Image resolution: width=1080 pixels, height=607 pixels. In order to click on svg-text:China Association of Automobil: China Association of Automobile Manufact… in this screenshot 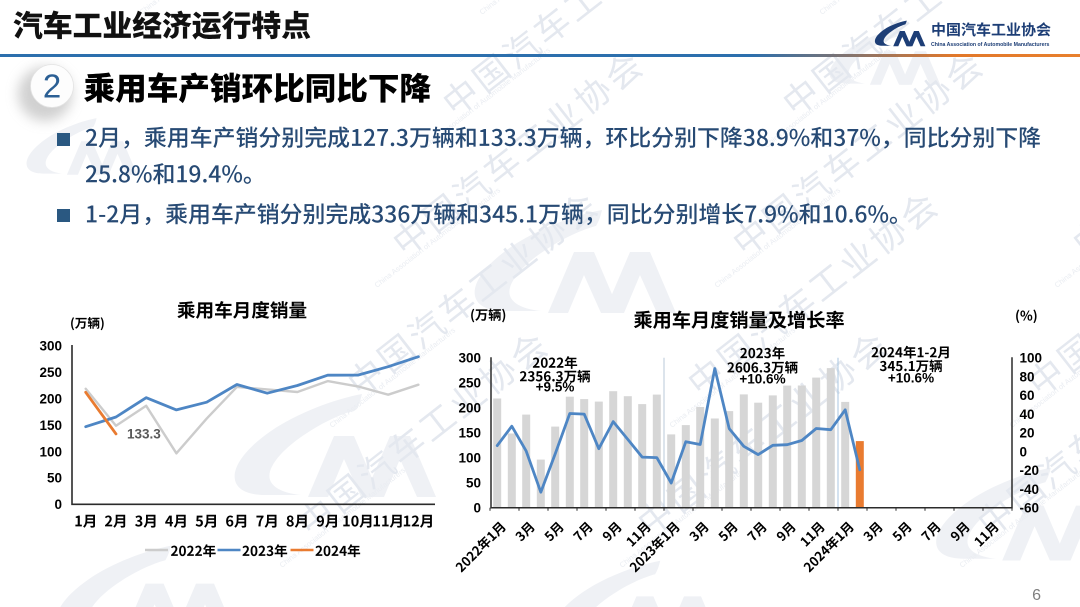, I will do `click(990, 45)`.